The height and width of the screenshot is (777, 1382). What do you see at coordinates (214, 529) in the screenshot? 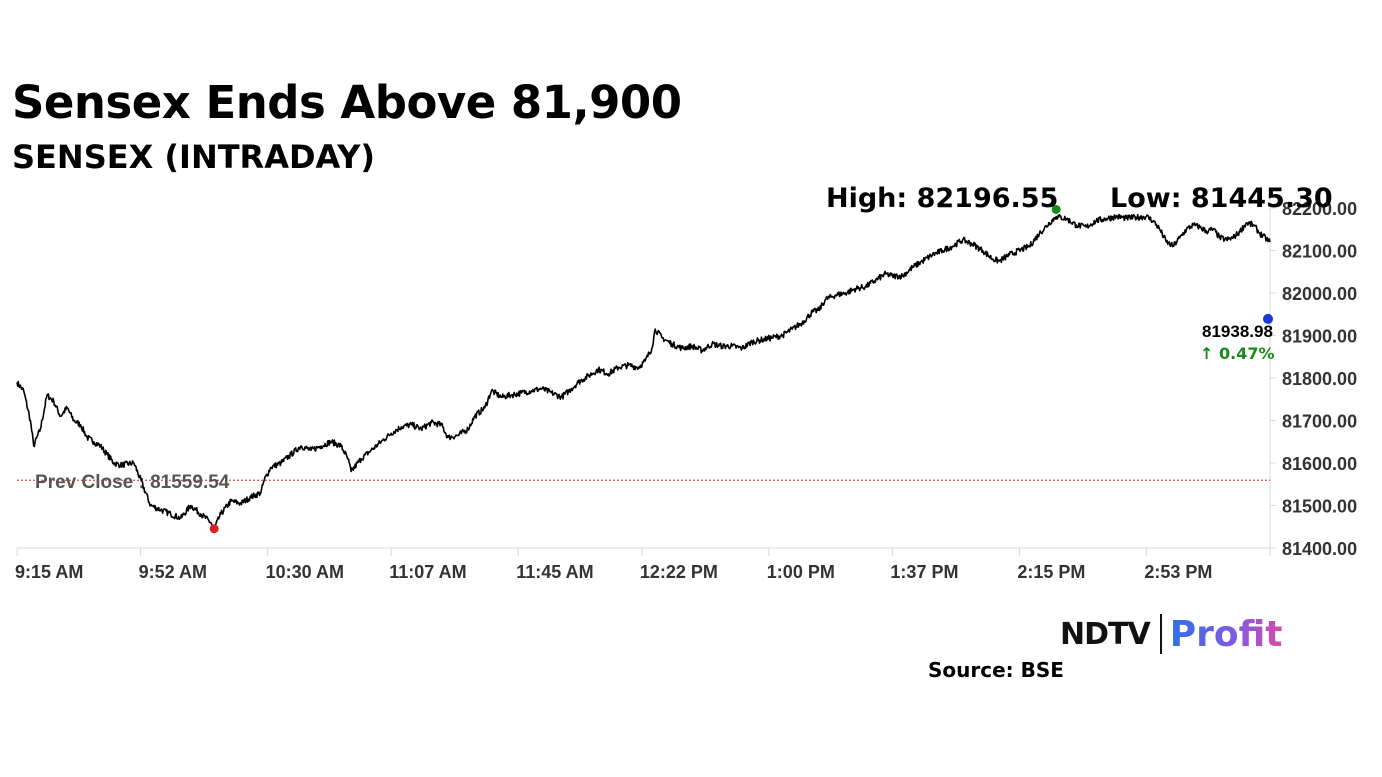
I see `low-marker` at bounding box center [214, 529].